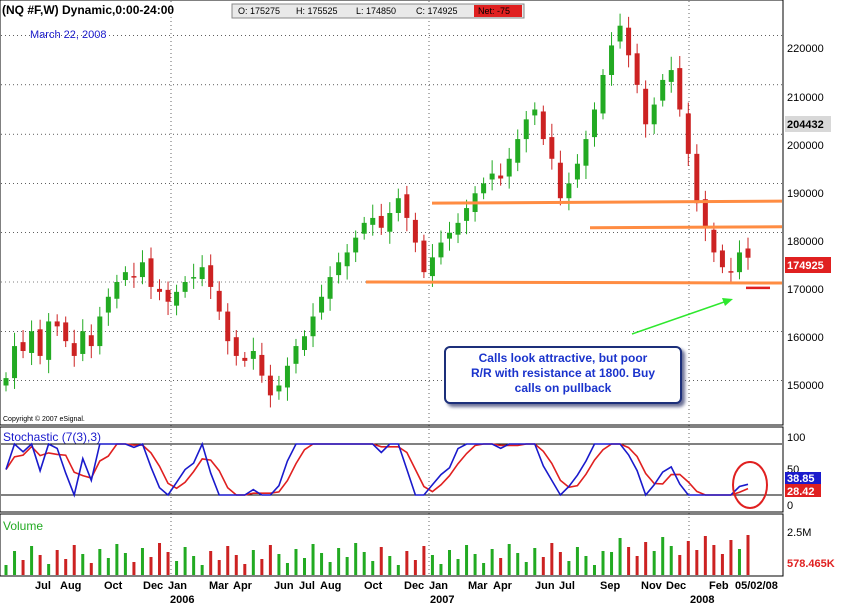  I want to click on volume-tick: 2.5M, so click(799, 533).